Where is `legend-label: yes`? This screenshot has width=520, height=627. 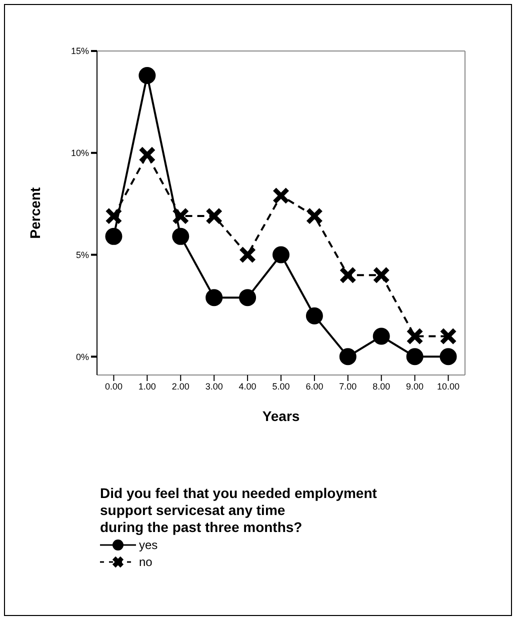
legend-label: yes is located at coordinates (148, 545).